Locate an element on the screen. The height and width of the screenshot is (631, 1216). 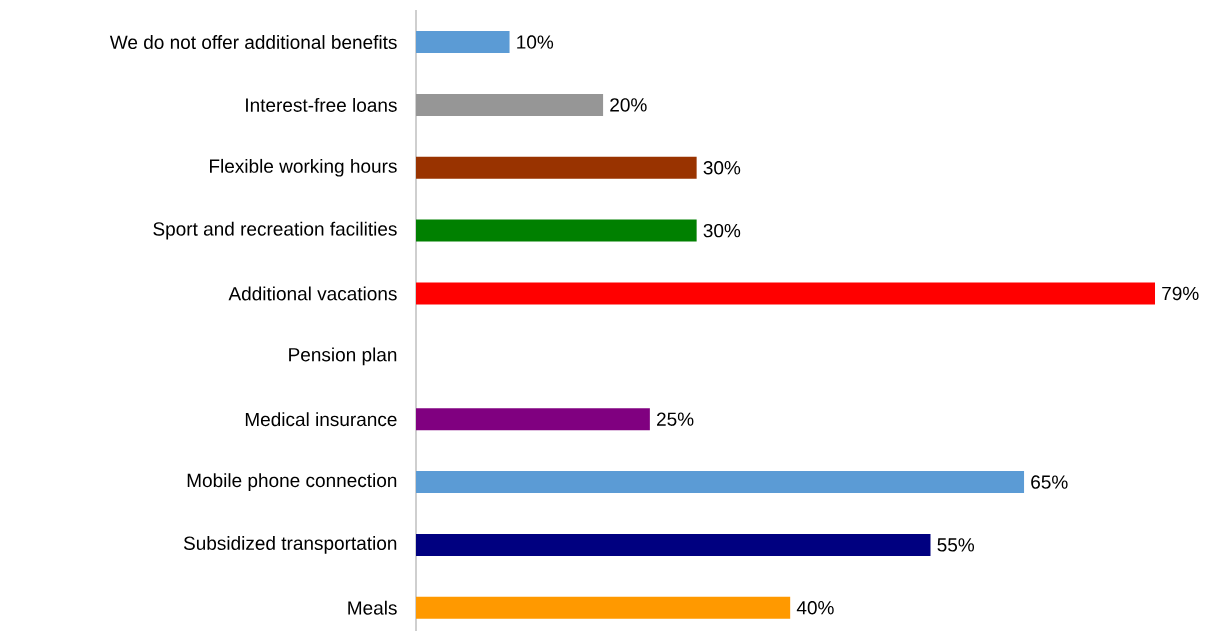
data-label: 25% is located at coordinates (675, 419).